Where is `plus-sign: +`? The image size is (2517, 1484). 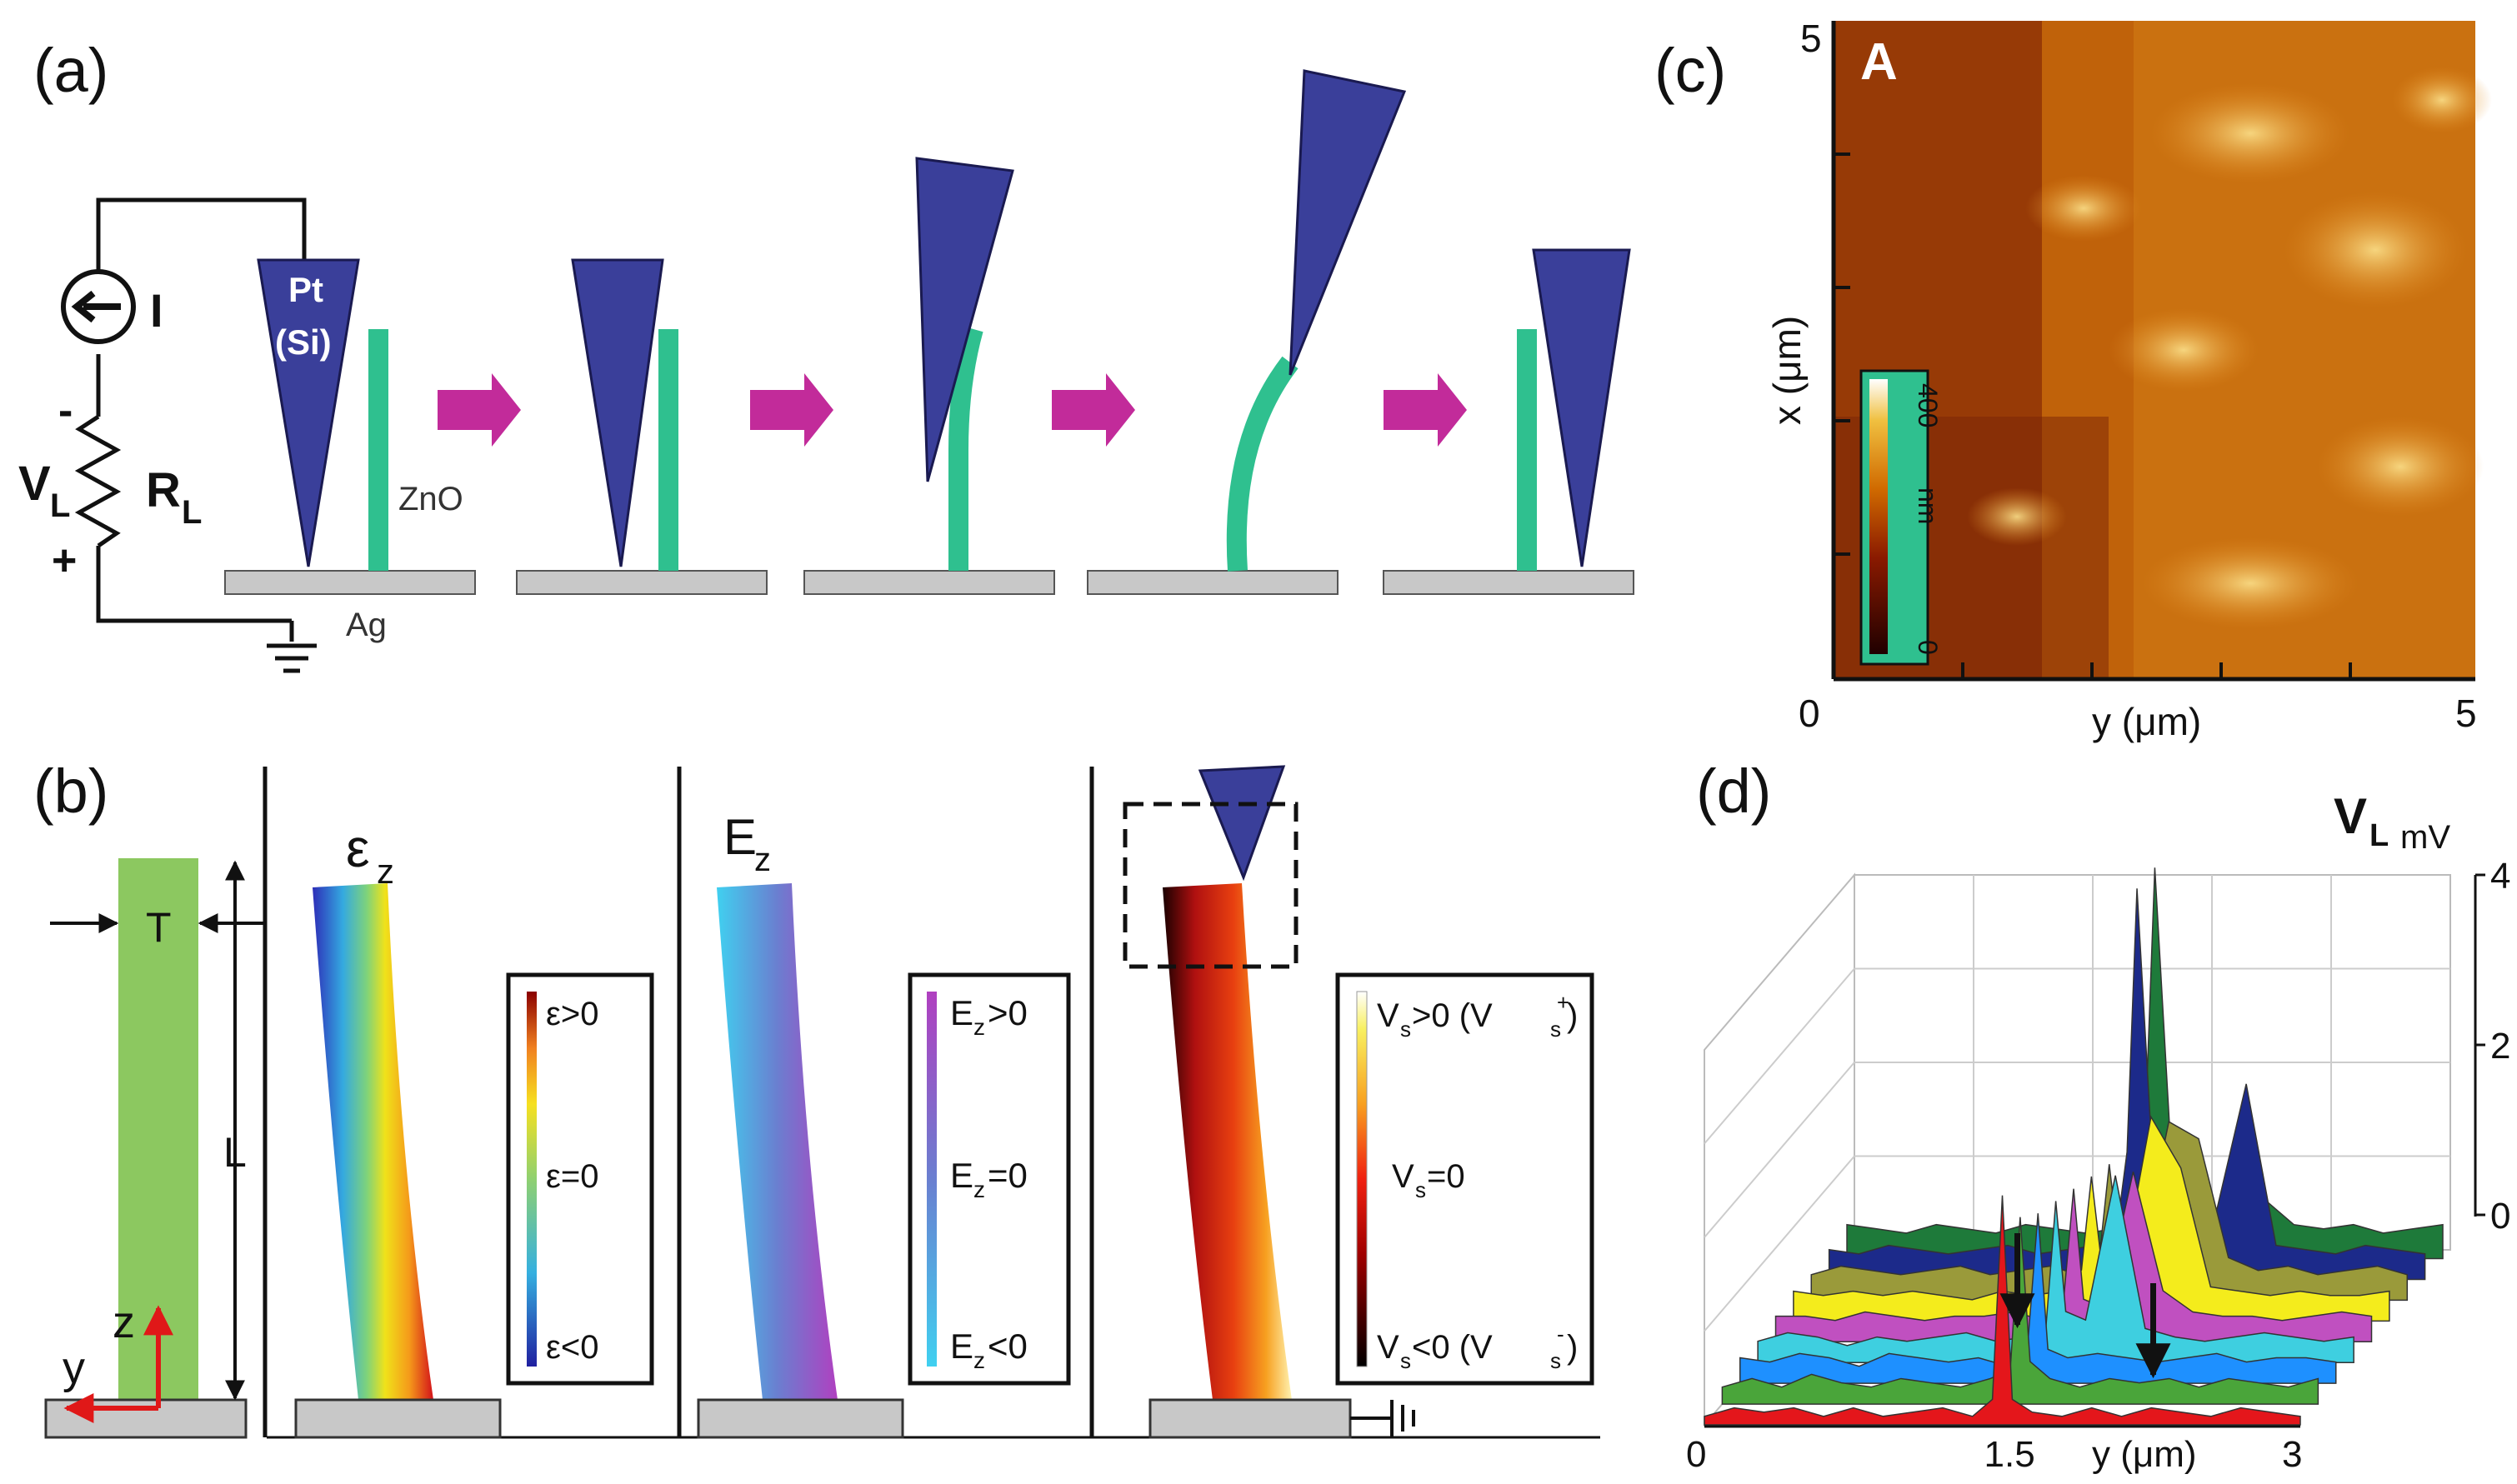
plus-sign: + is located at coordinates (64, 561).